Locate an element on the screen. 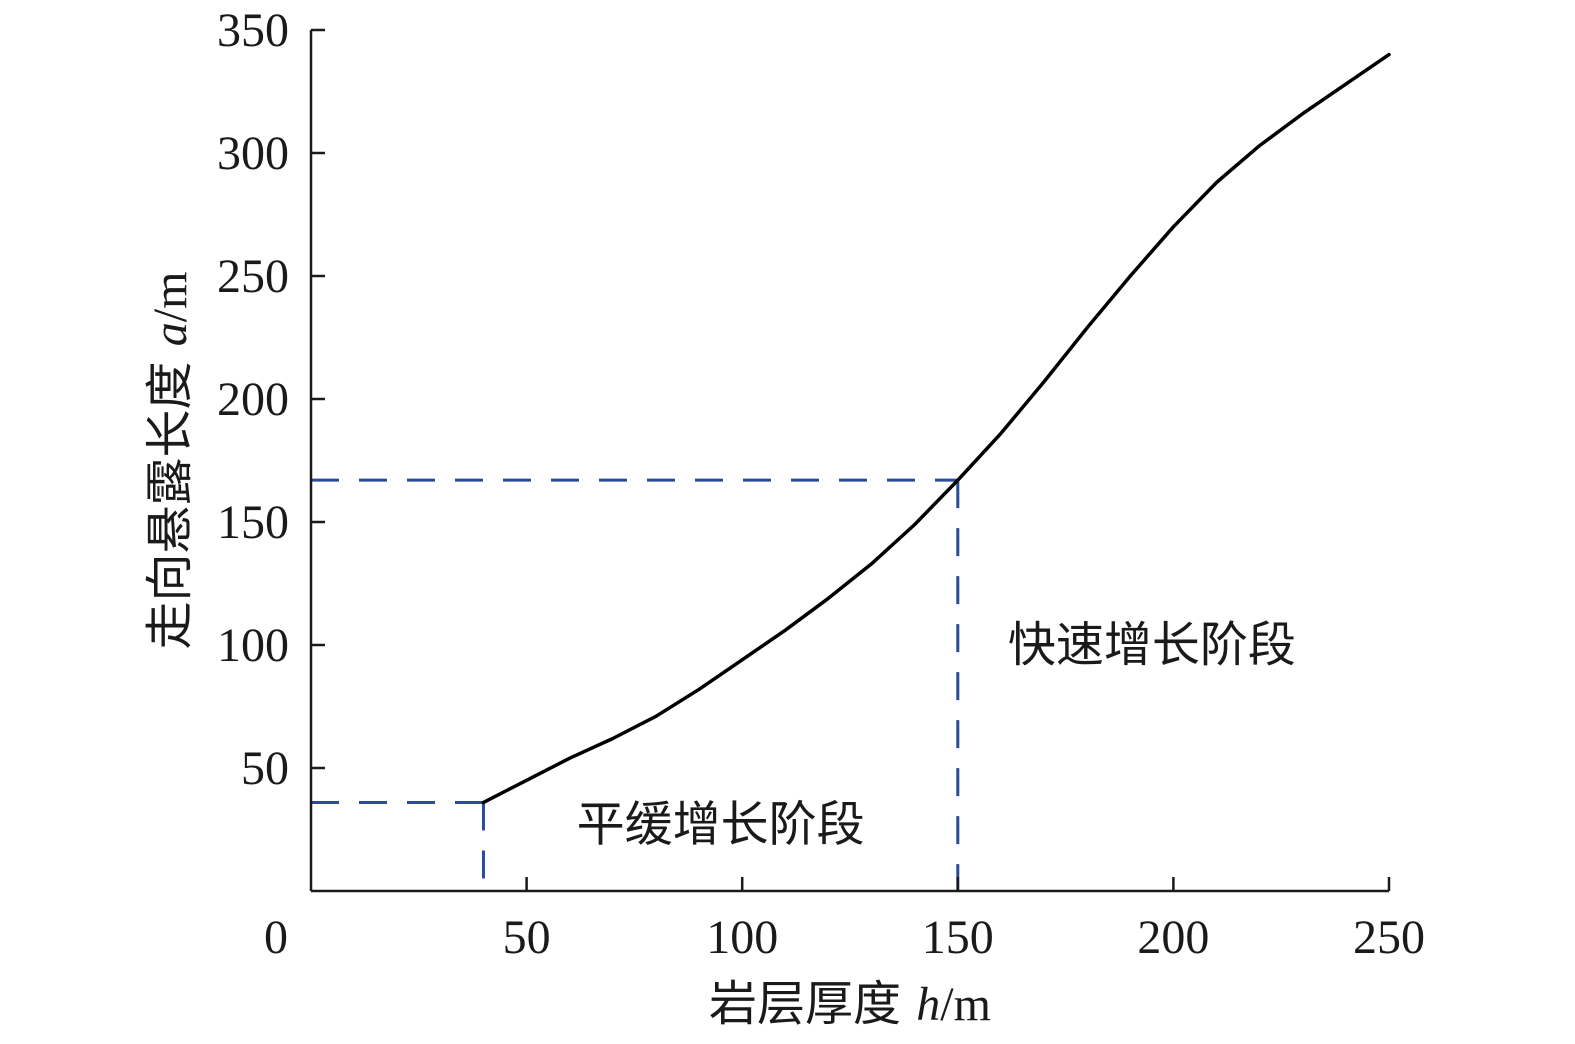 This screenshot has width=1575, height=1044. x-axis-title-text: 岩层厚度 is located at coordinates (812, 1004).